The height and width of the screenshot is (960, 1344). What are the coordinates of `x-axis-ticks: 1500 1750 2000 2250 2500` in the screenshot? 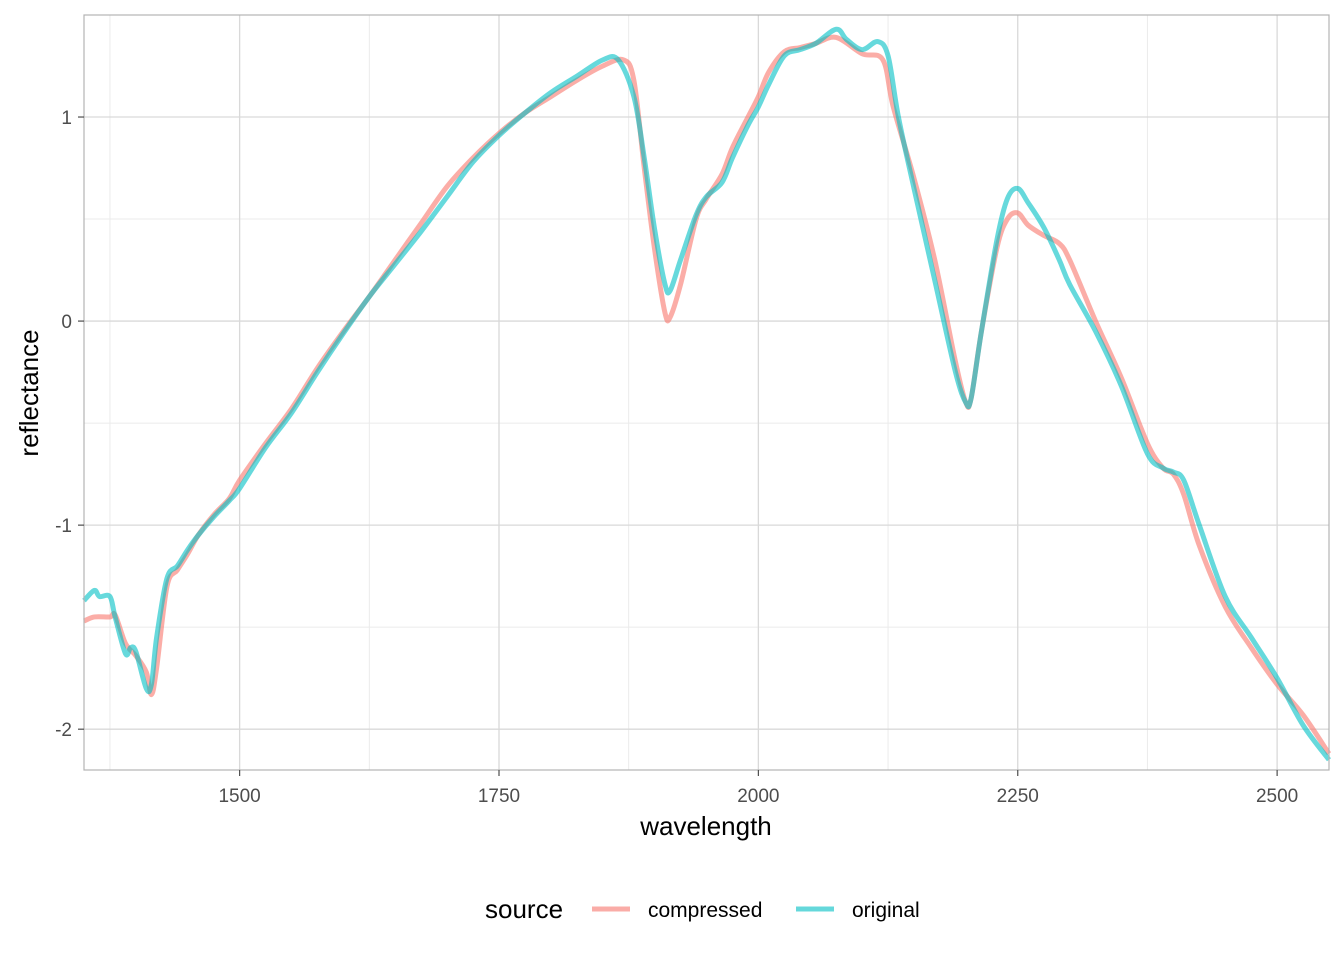 It's located at (758, 788).